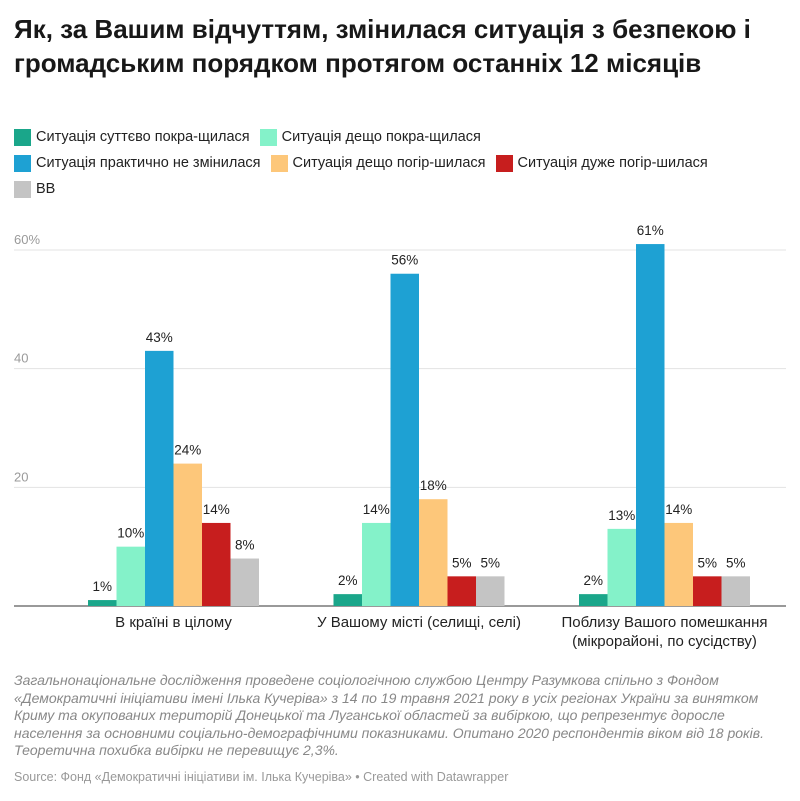  Describe the element at coordinates (664, 622) in the screenshot. I see `x-category-label: Поблизу Вашого помешкання` at that location.